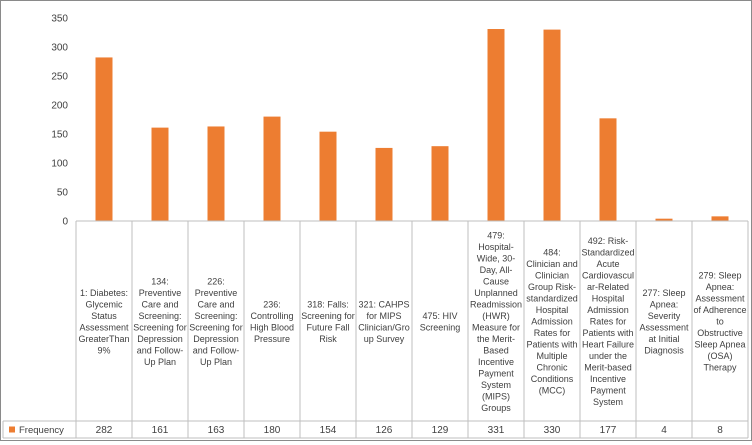 The image size is (752, 445). I want to click on data-label: 154, so click(328, 430).